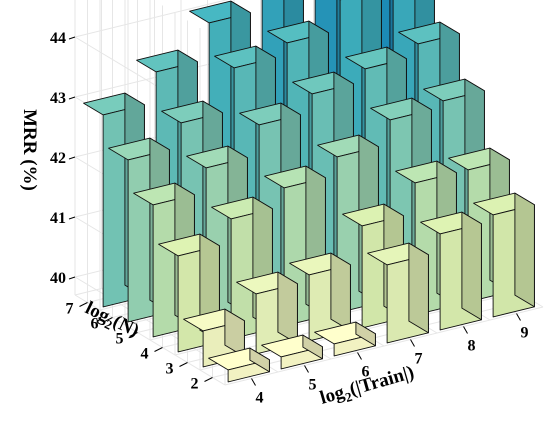 This screenshot has height=421, width=545. I want to click on x-axis-label-tail: (|Train|), so click(381, 381).